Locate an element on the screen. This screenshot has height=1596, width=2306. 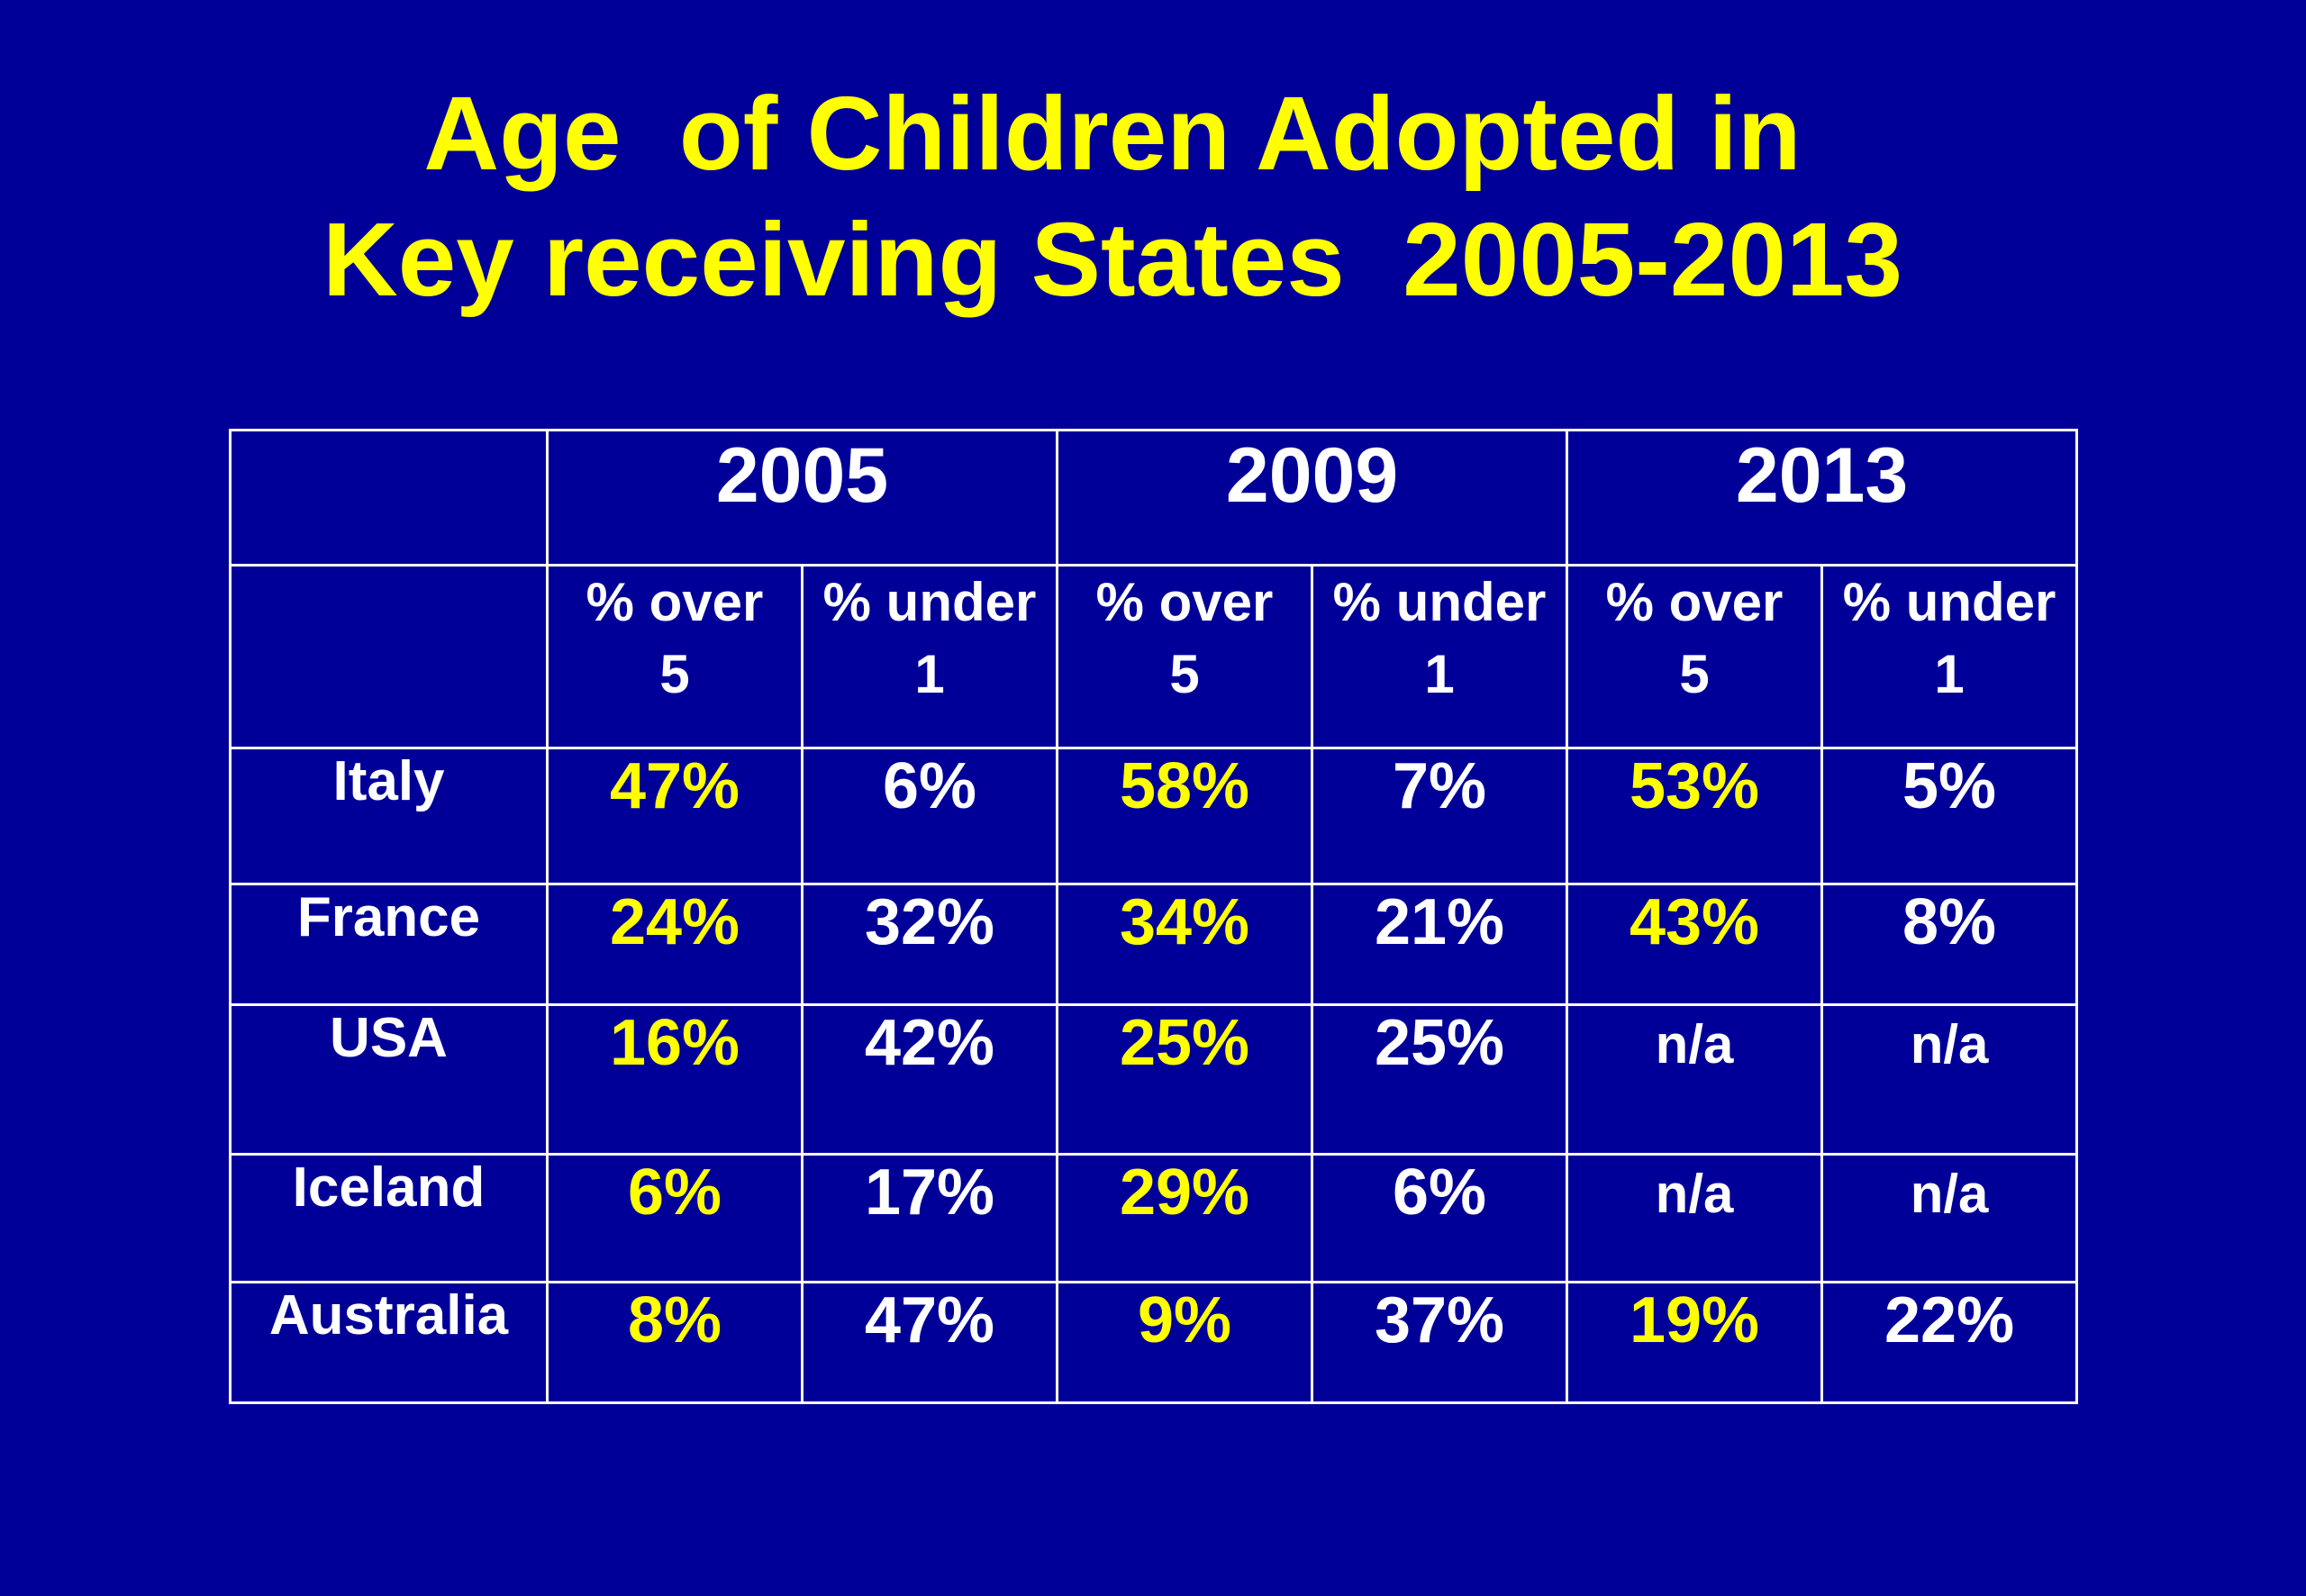
year-header-2009: 2009 is located at coordinates (1312, 498).